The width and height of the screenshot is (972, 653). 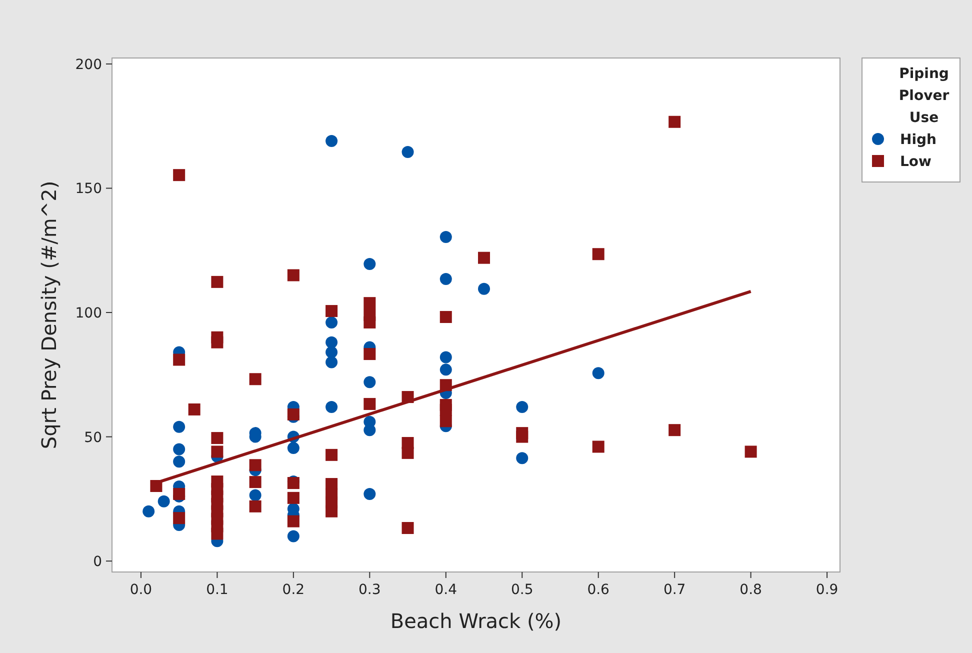 What do you see at coordinates (916, 162) in the screenshot?
I see `legend-label: Low` at bounding box center [916, 162].